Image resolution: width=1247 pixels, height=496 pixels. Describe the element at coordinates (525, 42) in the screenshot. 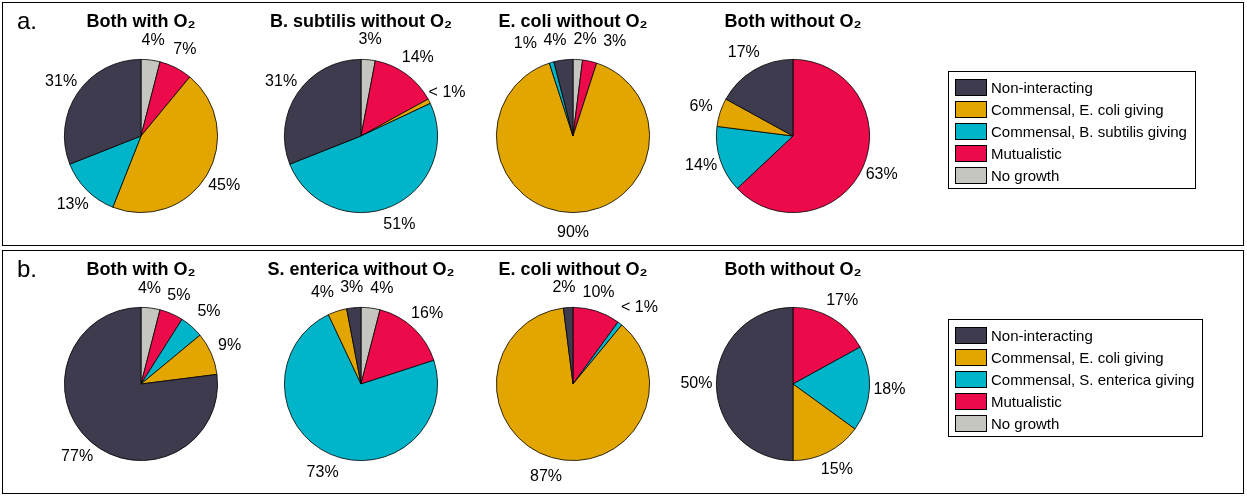

I see `data-label: 1%` at that location.